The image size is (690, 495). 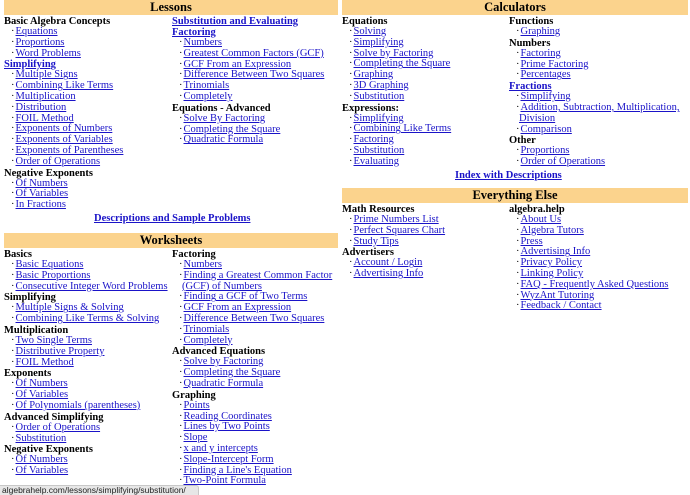 What do you see at coordinates (220, 448) in the screenshot?
I see `link-x-and-y-intercepts: x and y intercepts` at bounding box center [220, 448].